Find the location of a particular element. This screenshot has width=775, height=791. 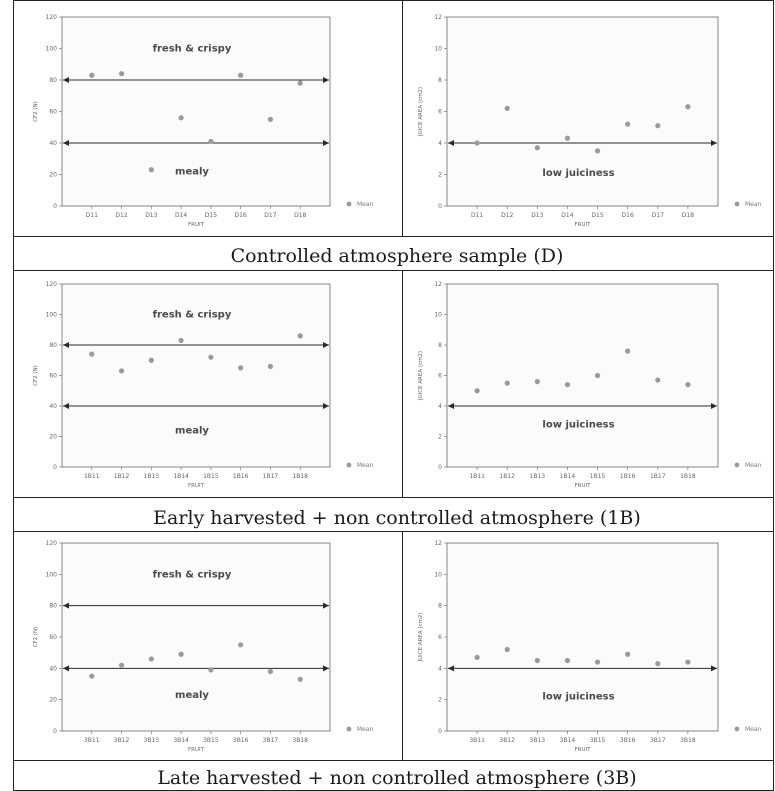

x-tick-label: D14 is located at coordinates (567, 215).